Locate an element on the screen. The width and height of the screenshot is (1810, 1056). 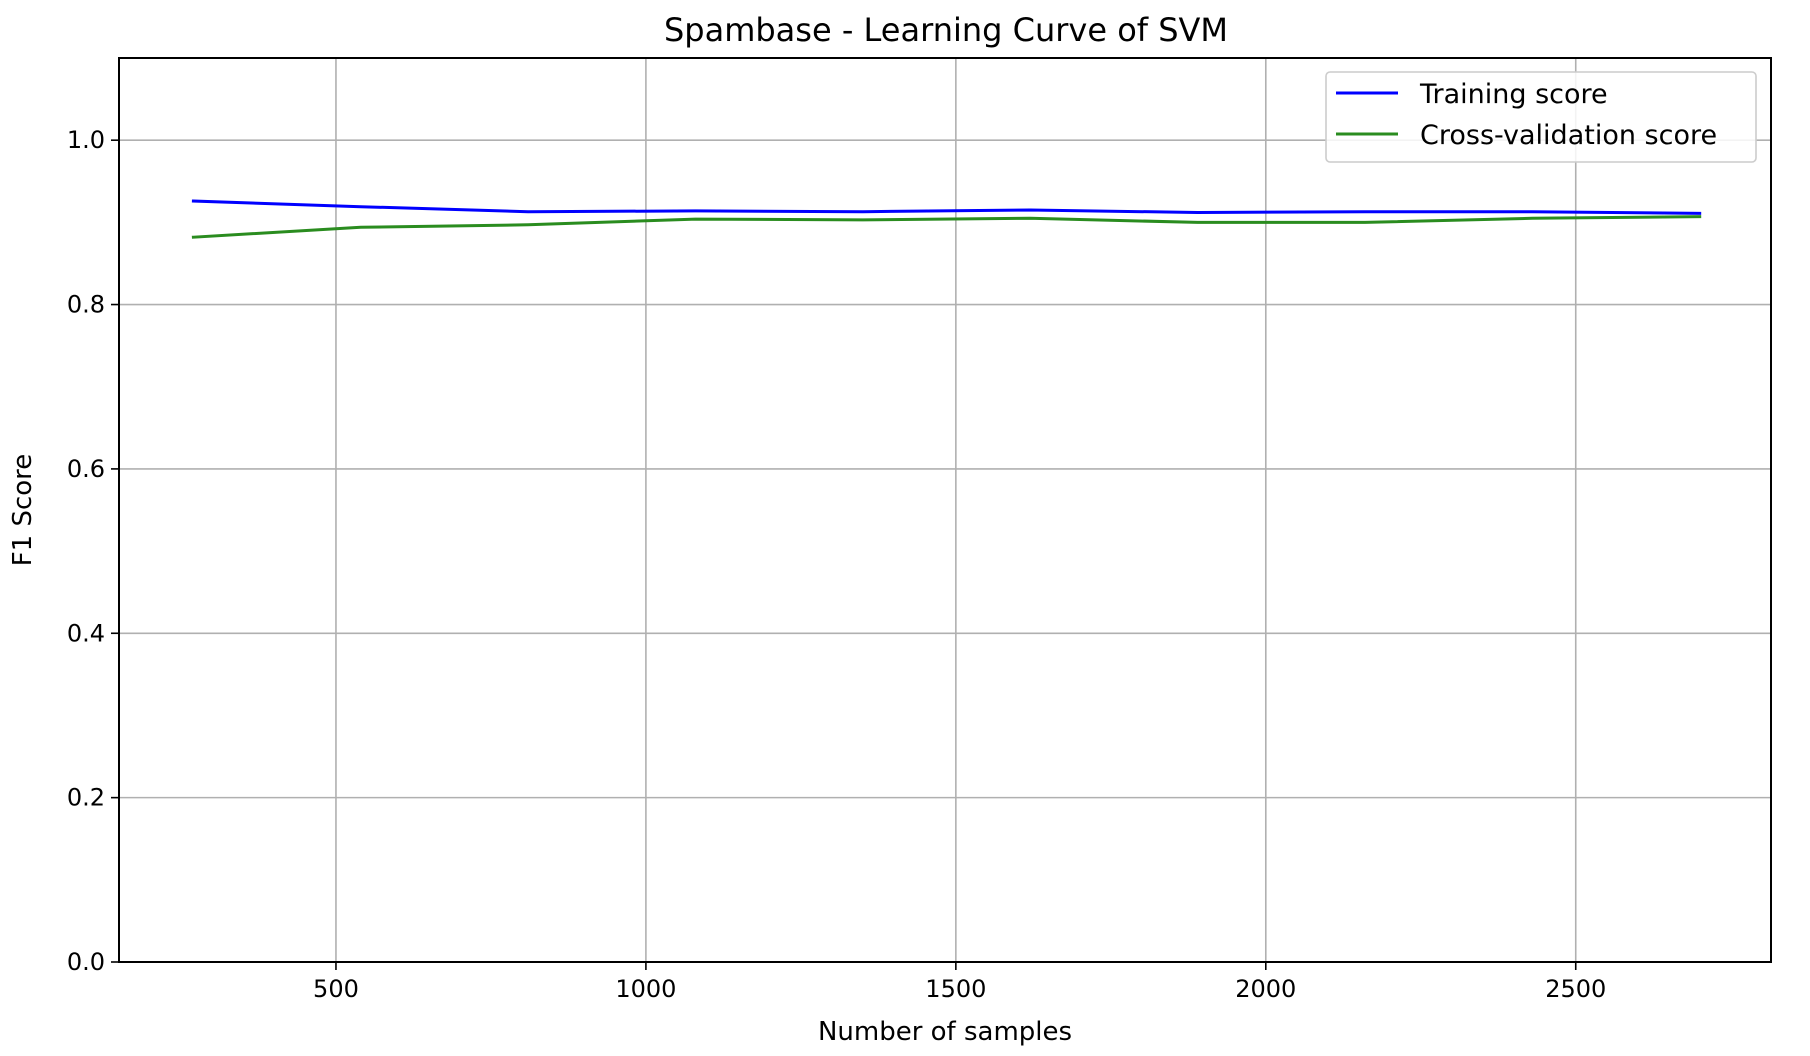
y-tick-label: 1.0 is located at coordinates (86, 140).